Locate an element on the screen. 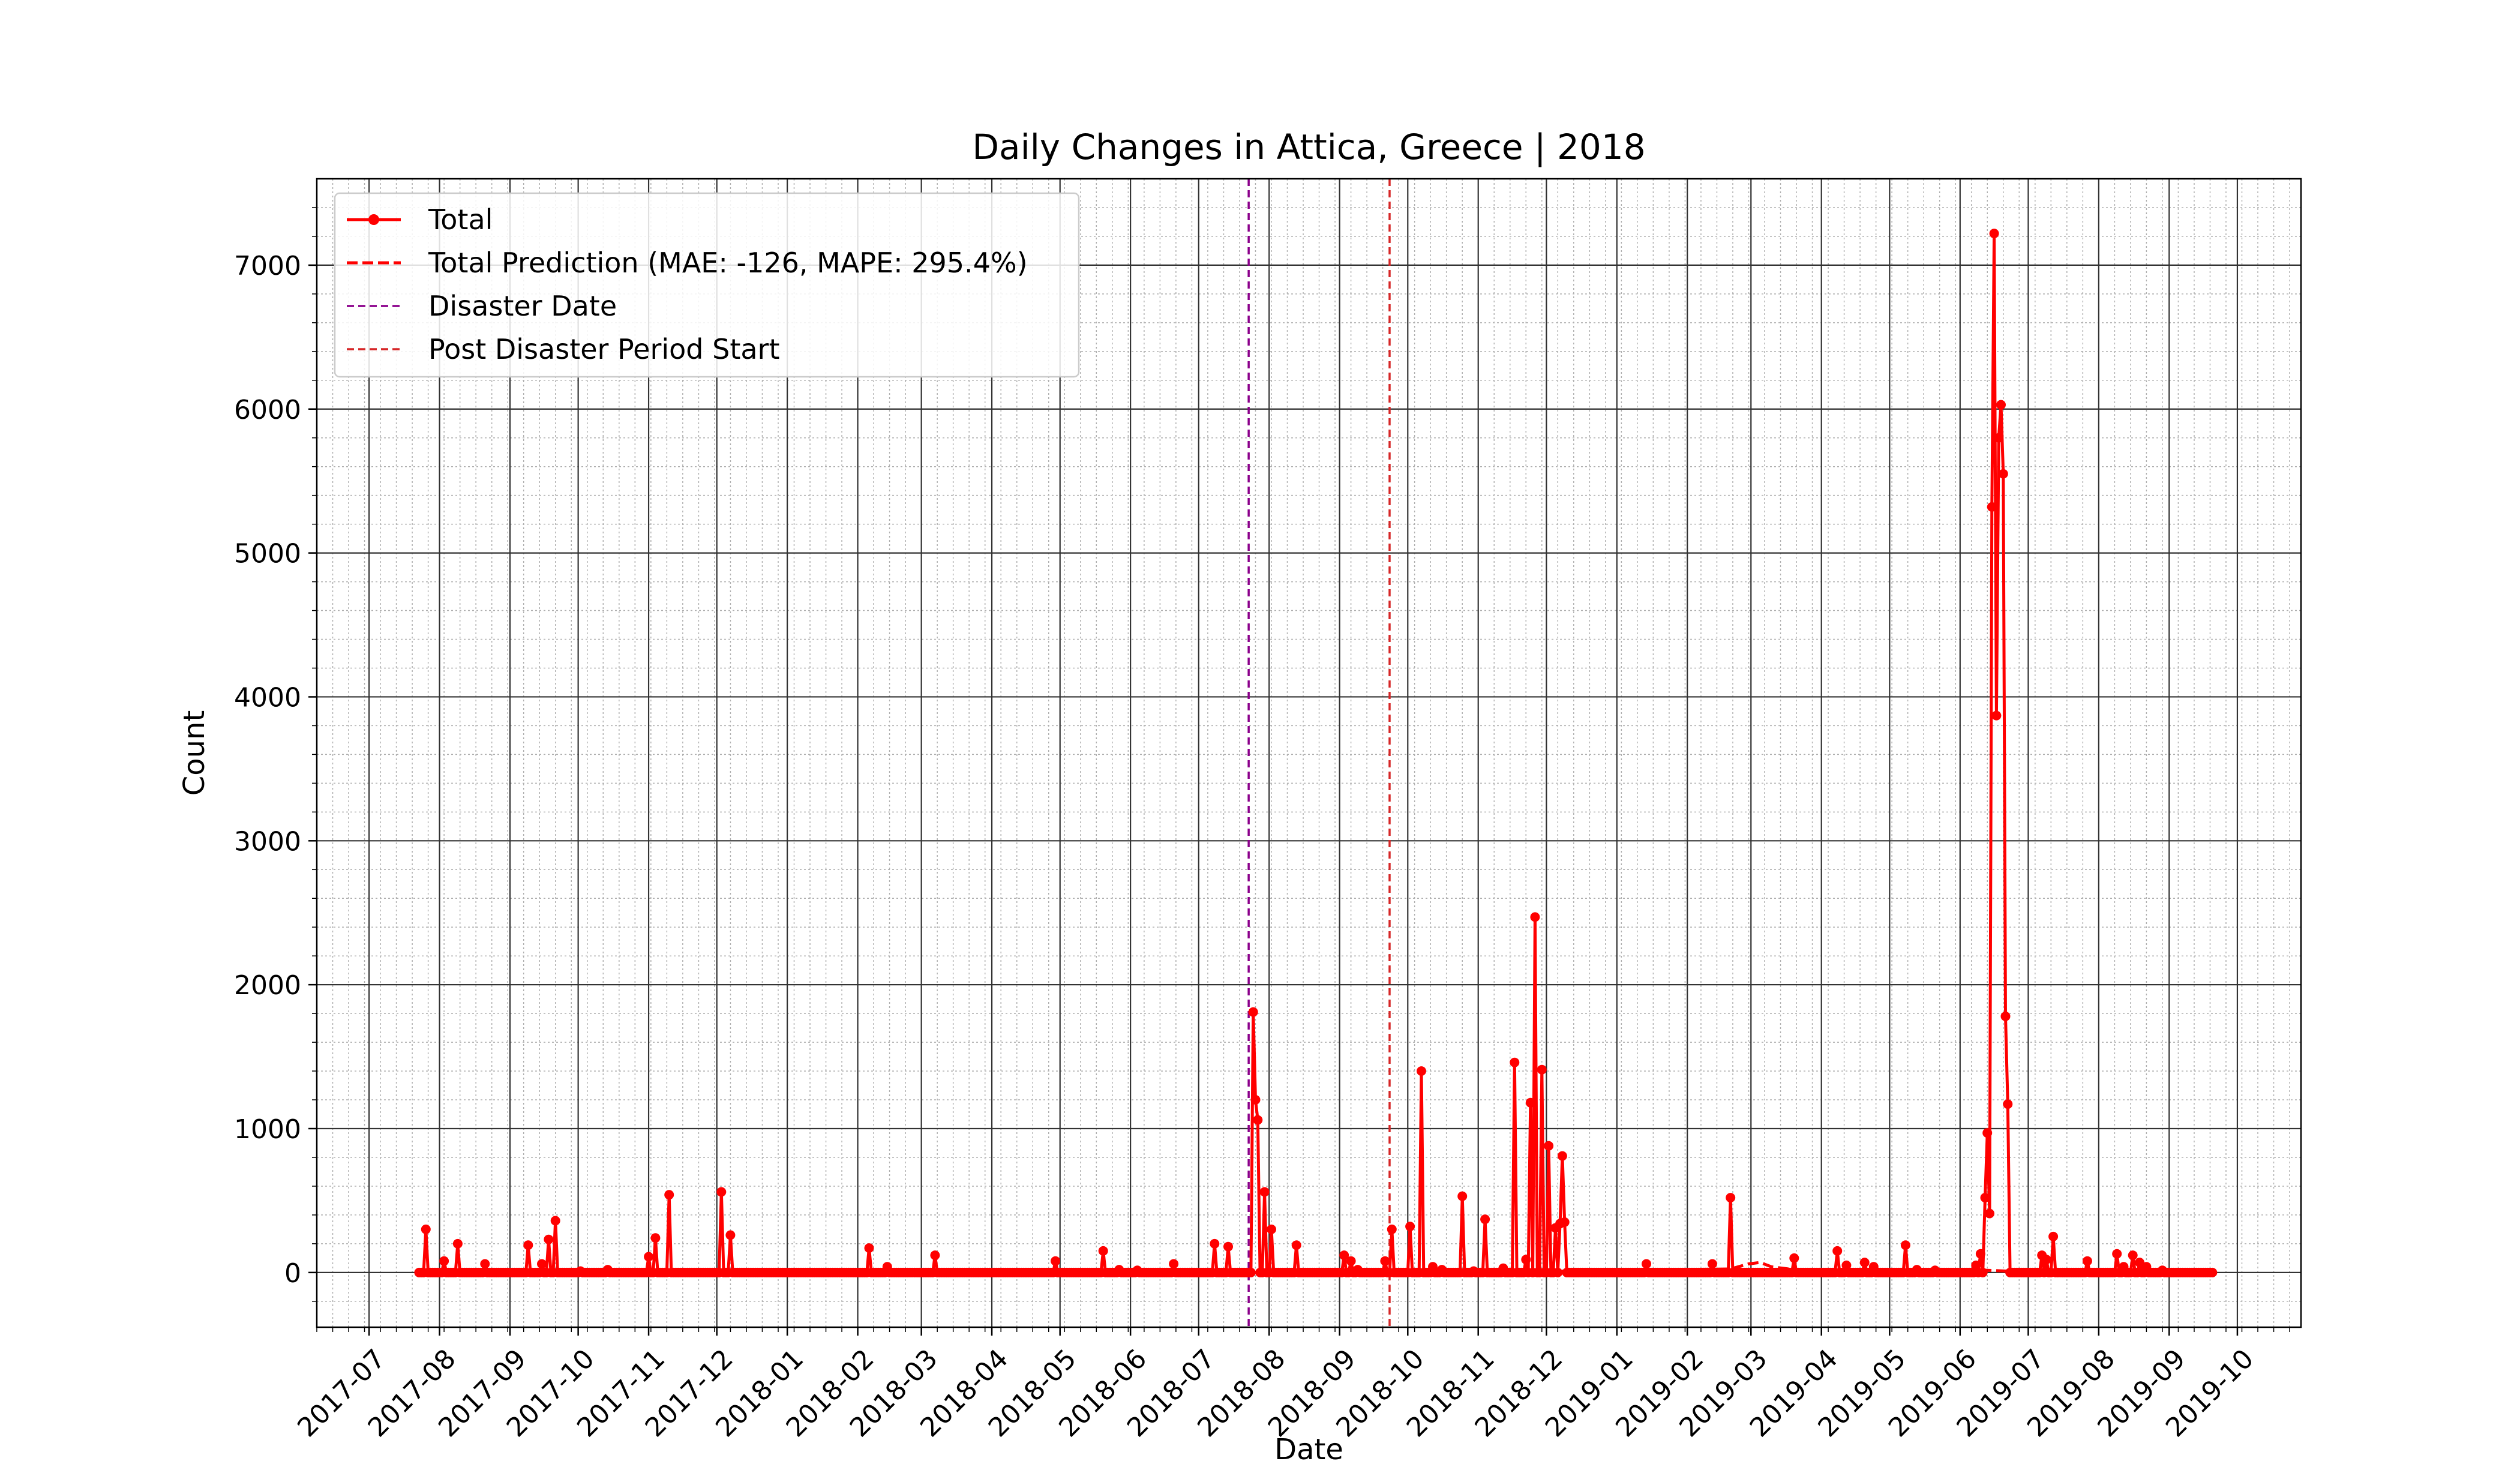 This screenshot has height=1473, width=2520. legend-item-post-disaster: Post Disaster Period Start is located at coordinates (563, 349).